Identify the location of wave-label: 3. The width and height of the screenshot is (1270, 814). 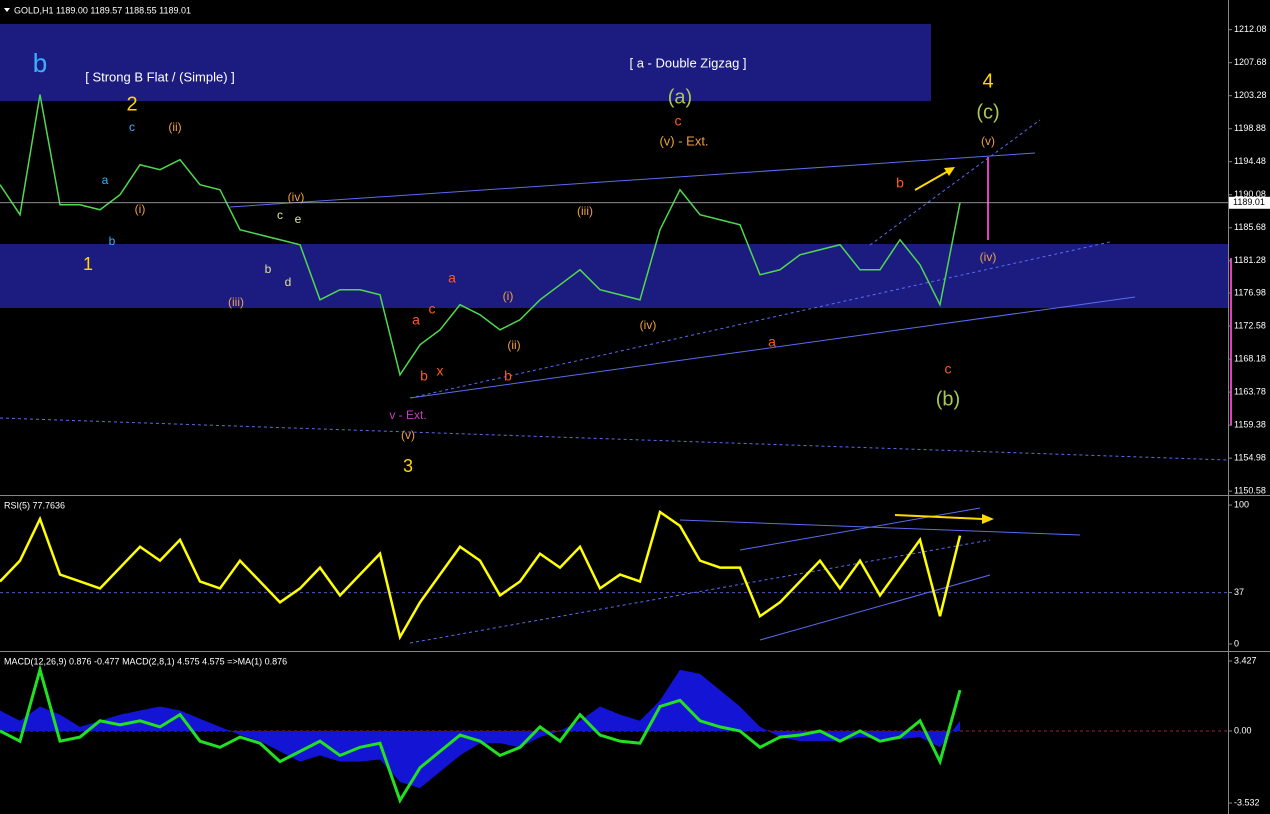
(408, 466).